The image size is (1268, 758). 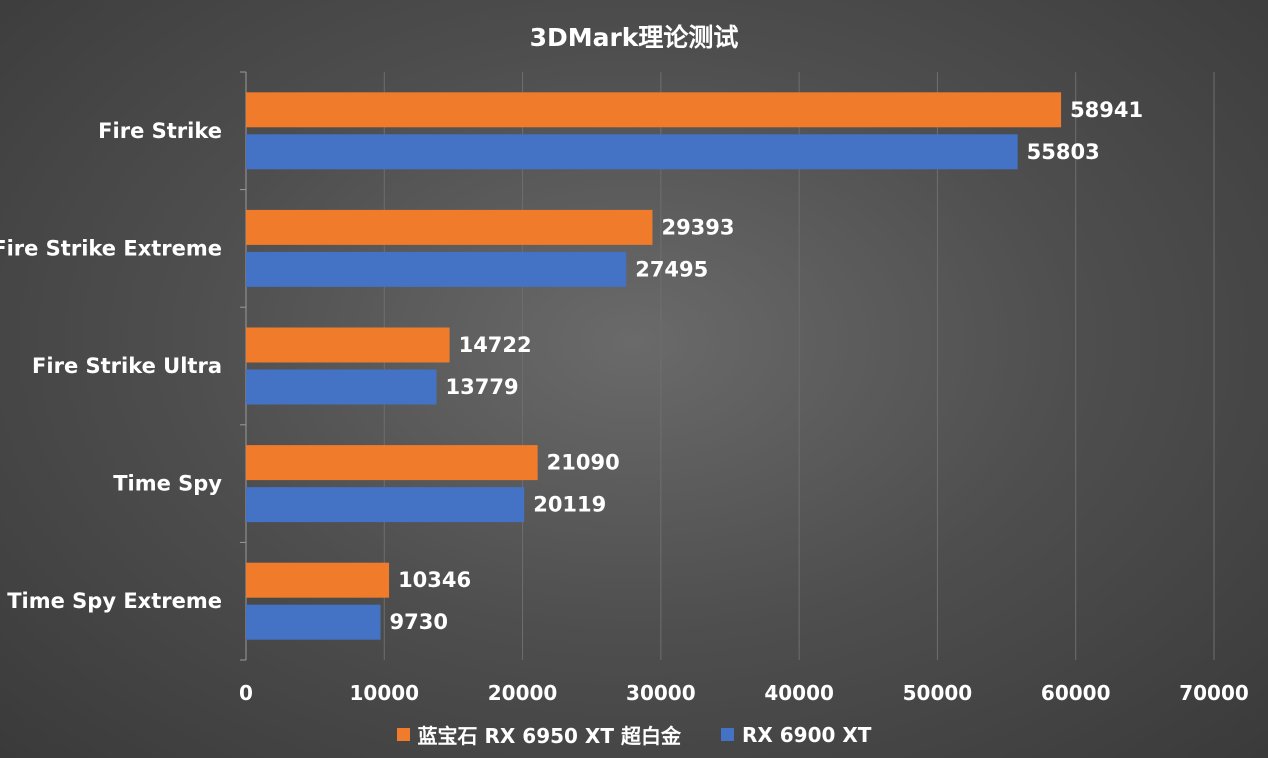 What do you see at coordinates (697, 227) in the screenshot?
I see `data-label: 29393` at bounding box center [697, 227].